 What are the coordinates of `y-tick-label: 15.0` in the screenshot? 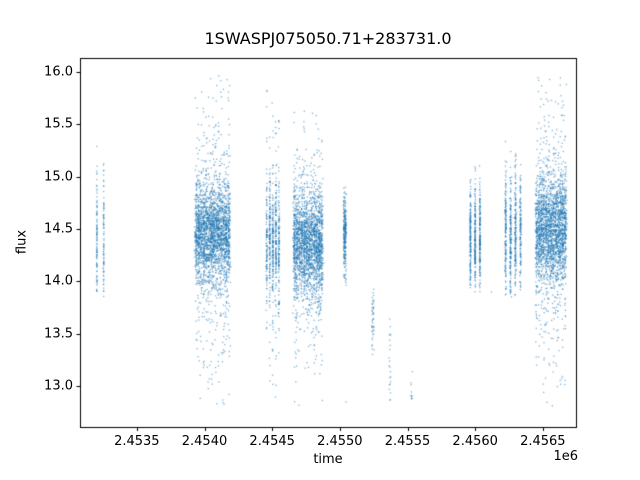 It's located at (58, 177).